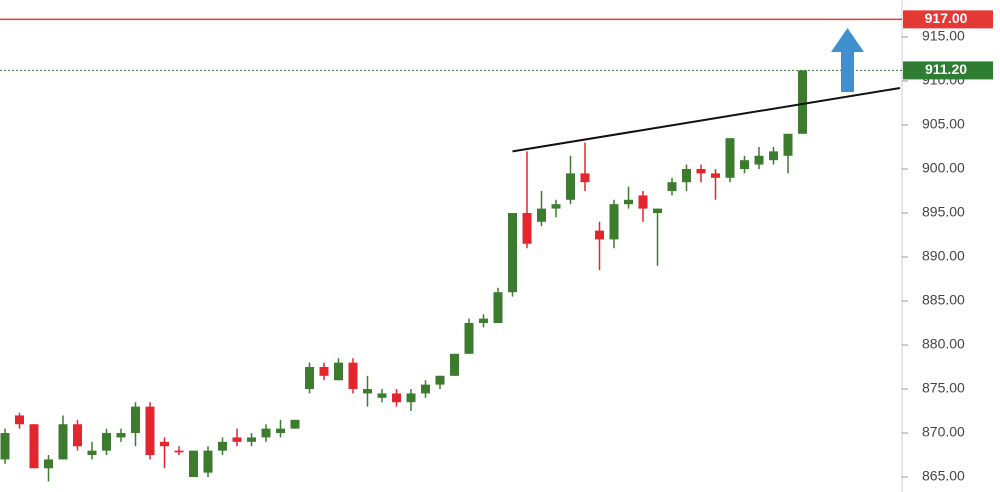 Image resolution: width=1000 pixels, height=492 pixels. I want to click on arrow-head, so click(847, 40).